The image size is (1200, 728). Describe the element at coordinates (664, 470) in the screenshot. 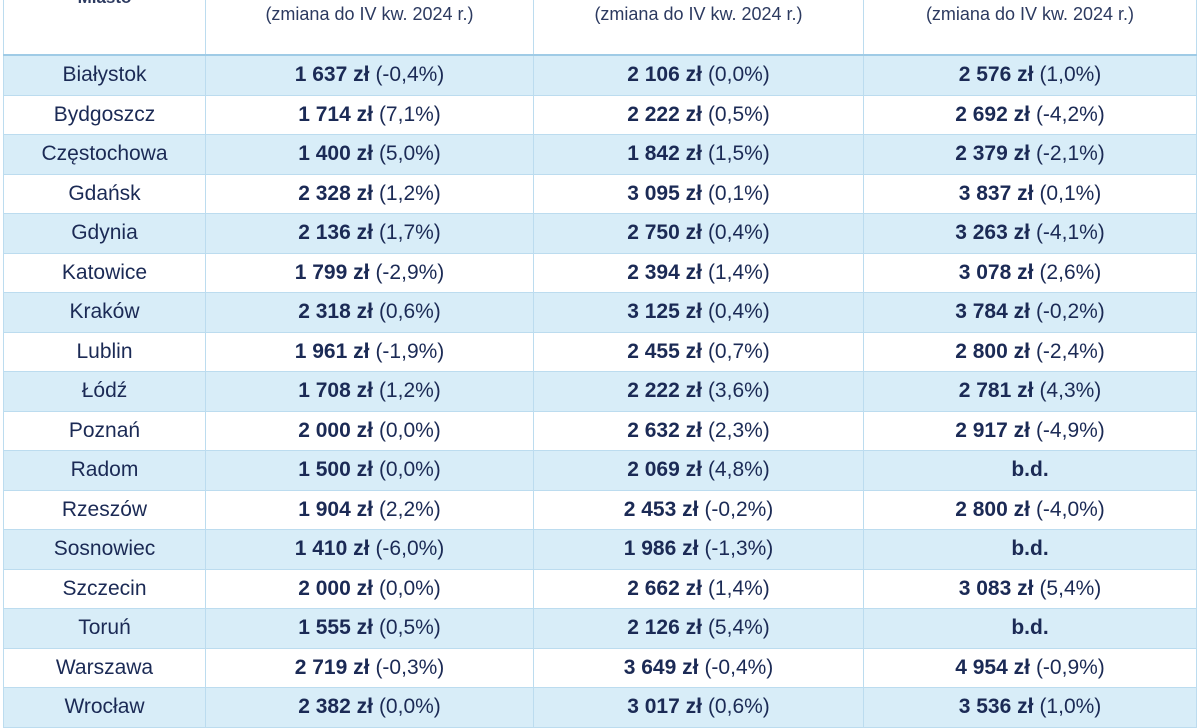

I see `price: 2 069 zł` at that location.